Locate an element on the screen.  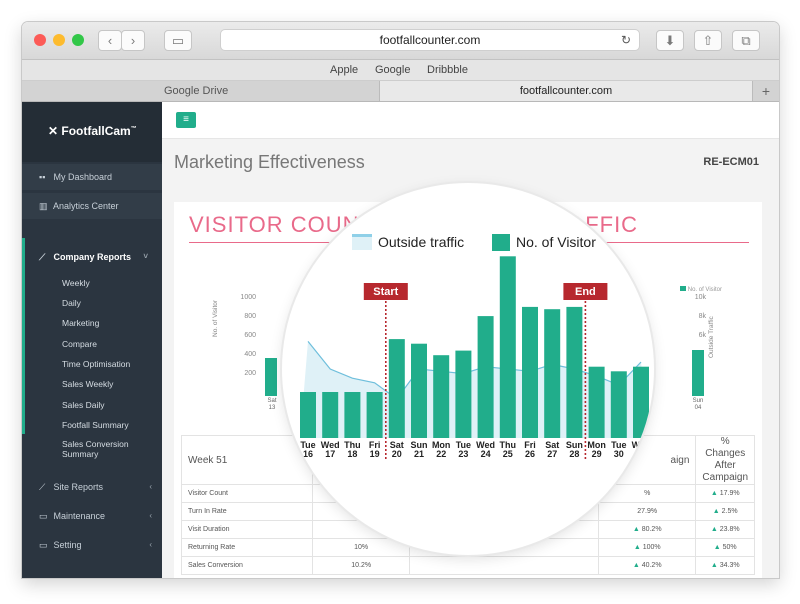
row-col5-text: 23.8% is located at coordinates (729, 529).